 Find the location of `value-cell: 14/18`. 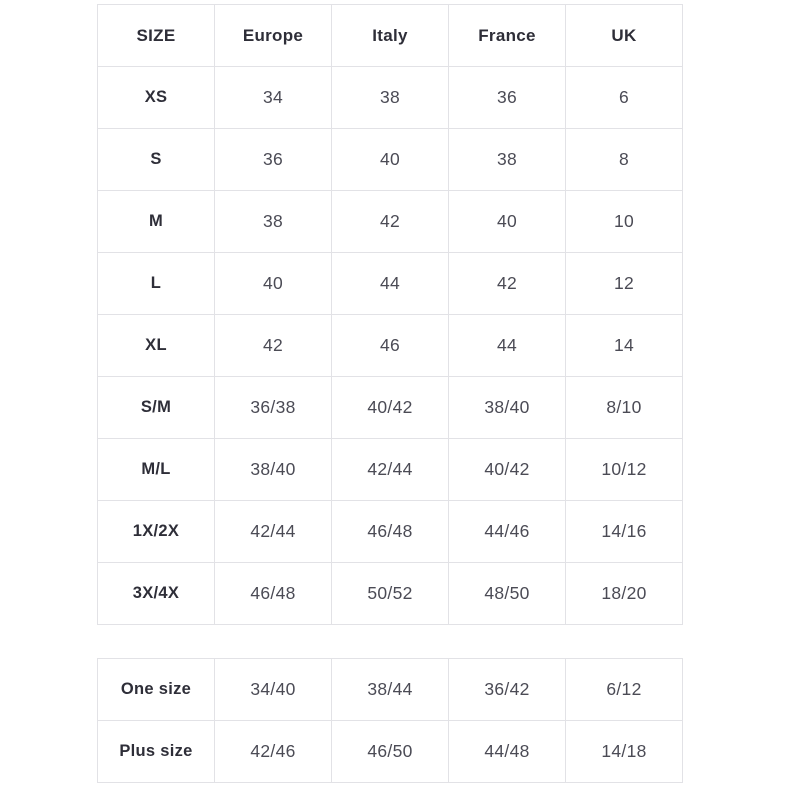

value-cell: 14/18 is located at coordinates (624, 751).